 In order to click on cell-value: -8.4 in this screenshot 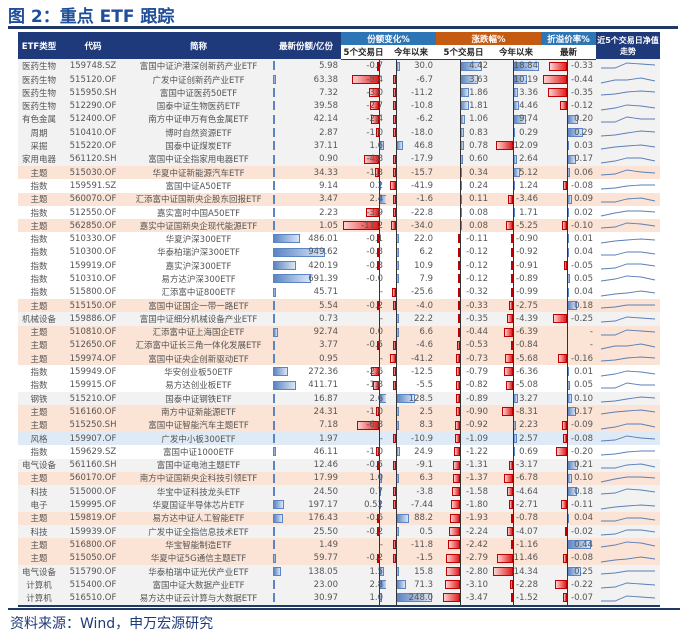, I will do `click(374, 79)`.